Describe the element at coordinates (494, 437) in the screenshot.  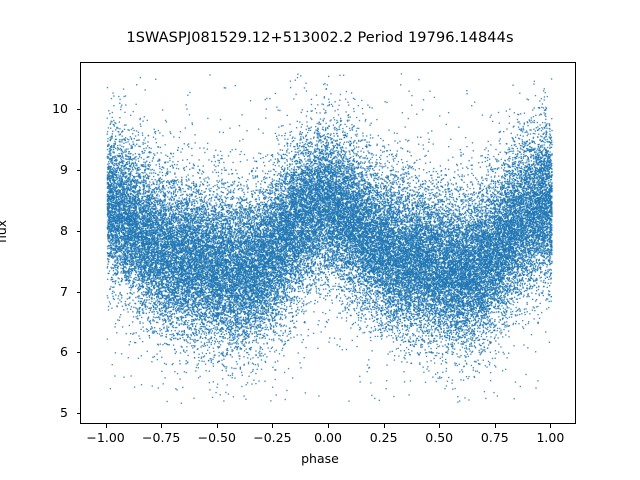
I see `x-tick-label: 0.75` at that location.